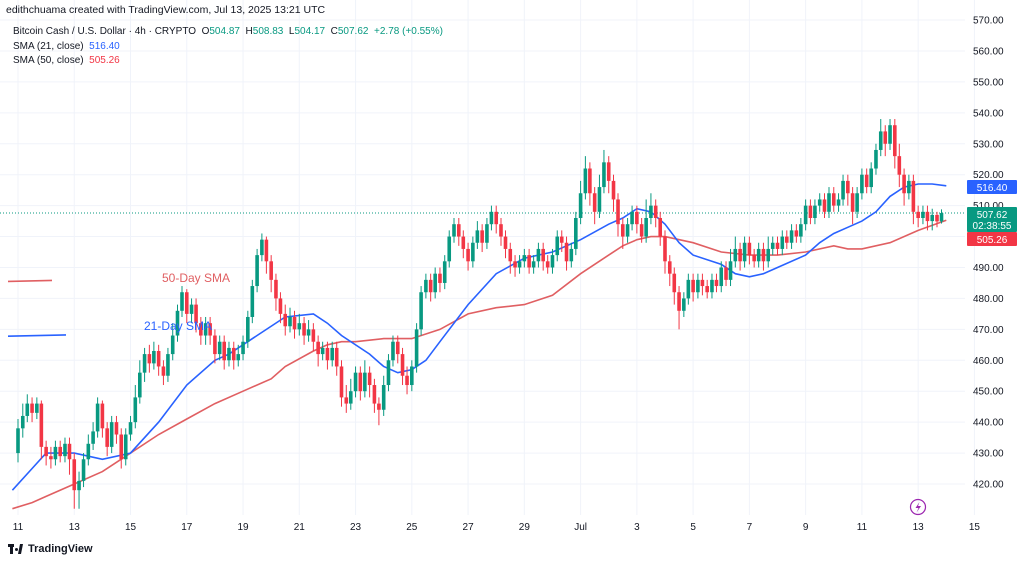  I want to click on sma50-legend-value: 505.26, so click(104, 60).